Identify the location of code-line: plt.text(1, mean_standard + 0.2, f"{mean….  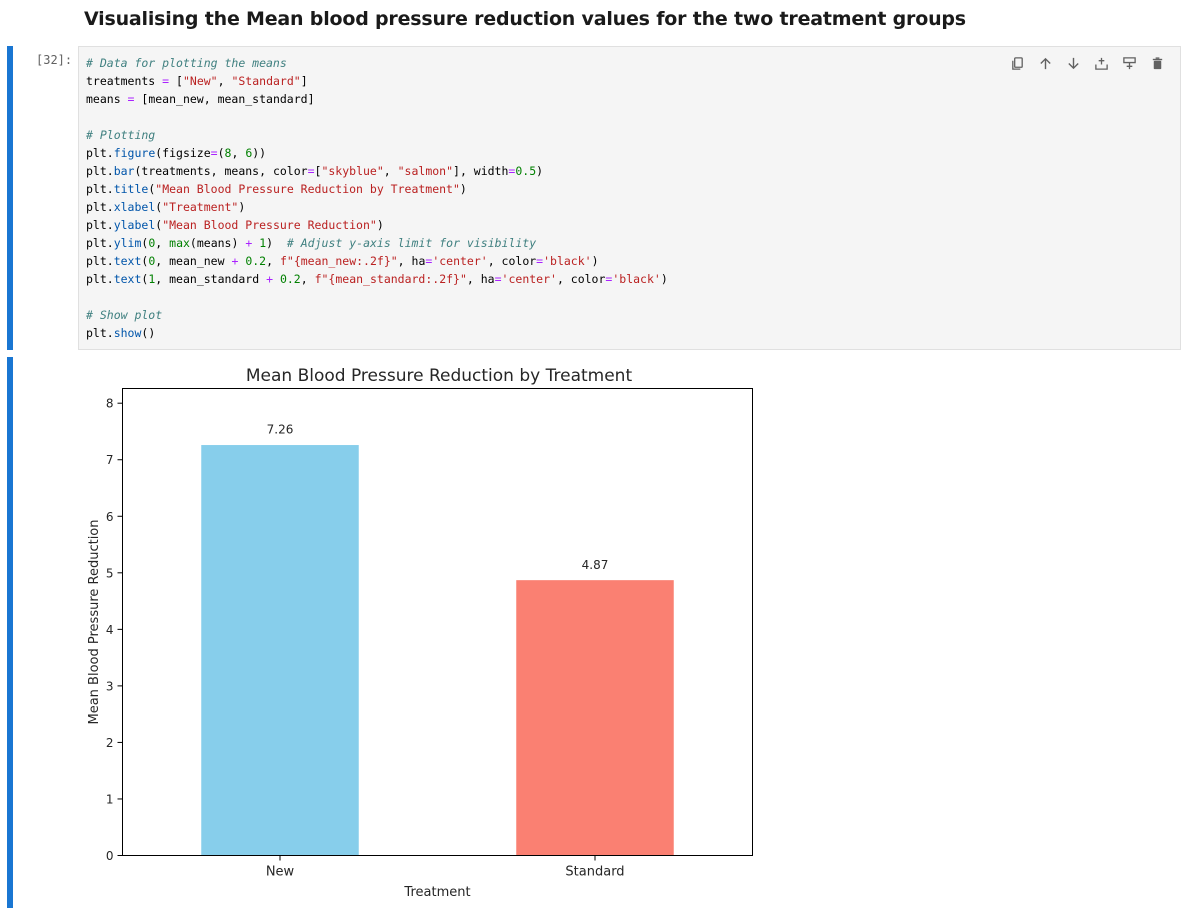
(377, 279).